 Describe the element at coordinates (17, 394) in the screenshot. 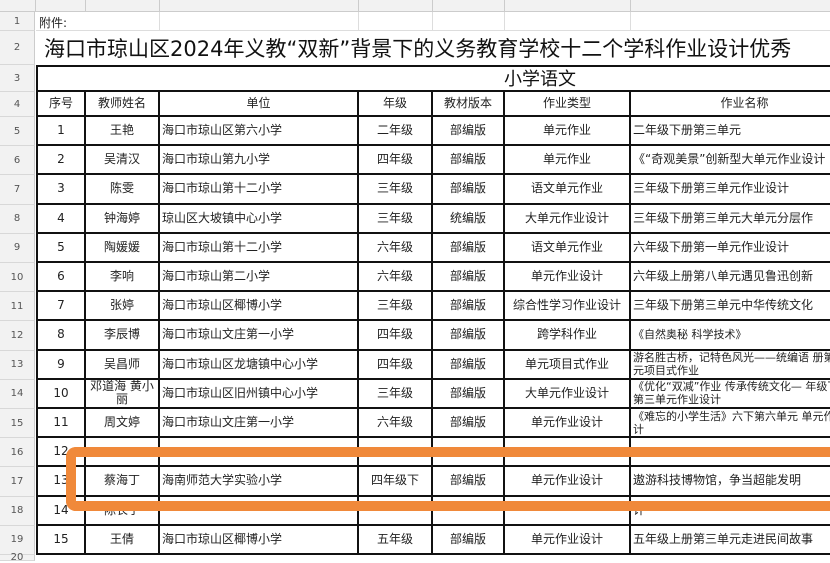

I see `row-header: 14` at that location.